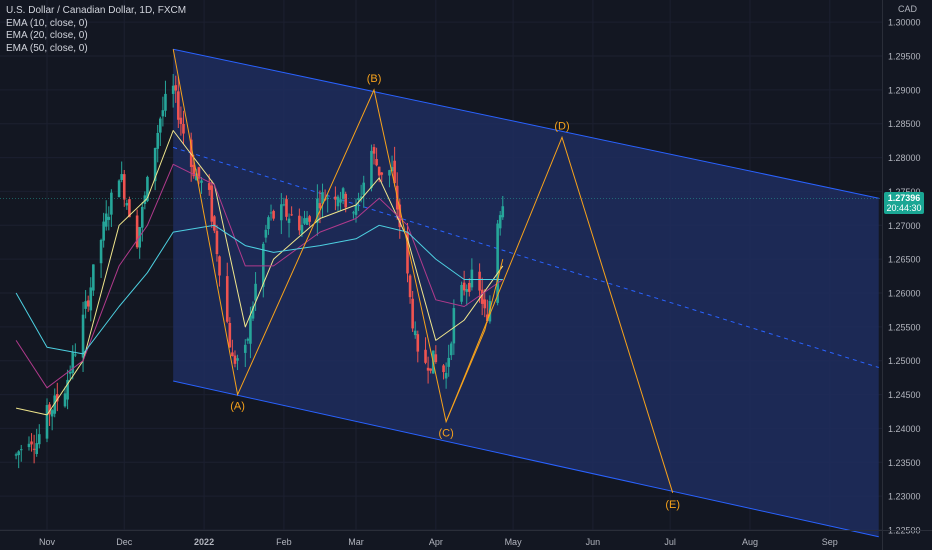  Describe the element at coordinates (670, 542) in the screenshot. I see `time-tick-label: Jul` at that location.